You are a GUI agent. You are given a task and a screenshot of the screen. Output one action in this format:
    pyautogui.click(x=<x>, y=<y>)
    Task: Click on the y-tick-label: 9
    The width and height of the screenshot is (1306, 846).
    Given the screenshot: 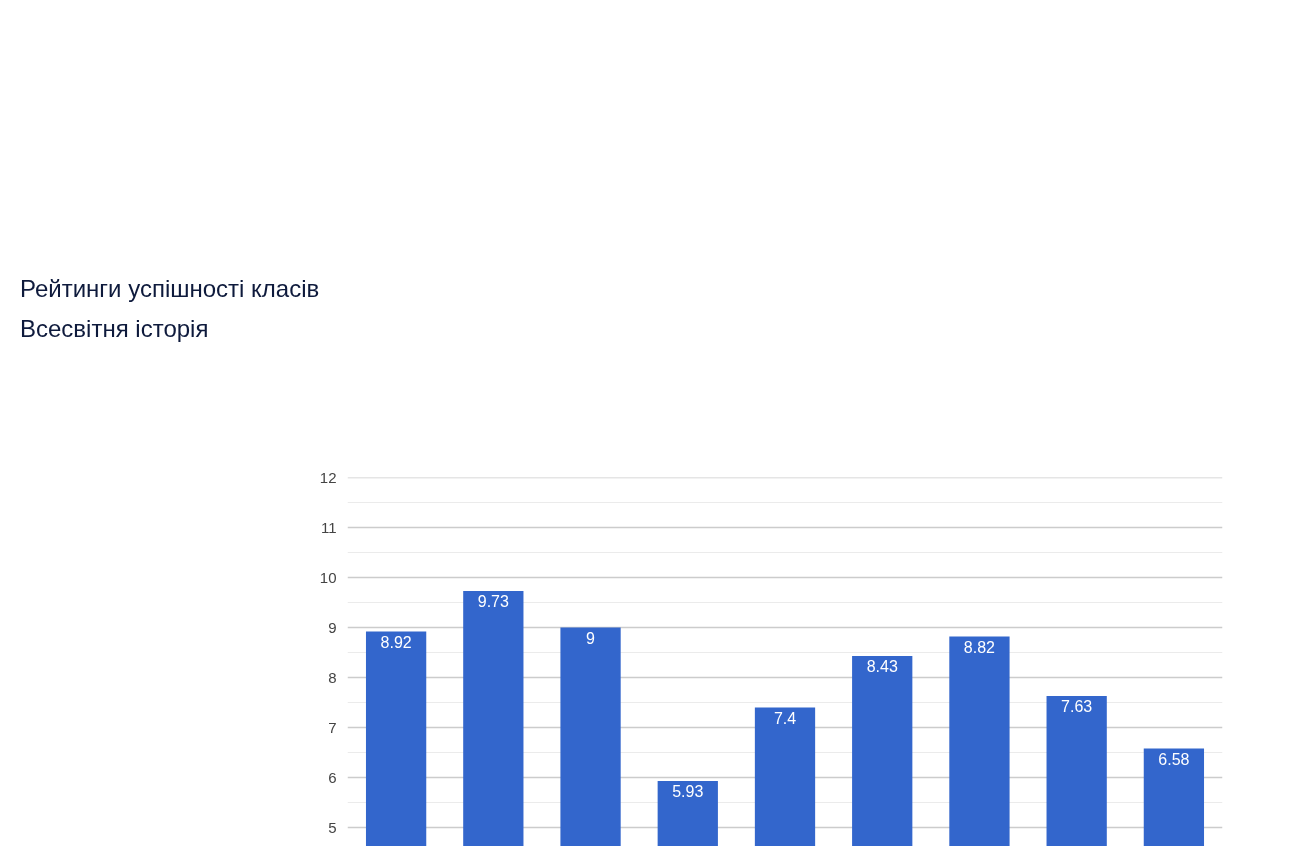 What is the action you would take?
    pyautogui.click(x=332, y=627)
    